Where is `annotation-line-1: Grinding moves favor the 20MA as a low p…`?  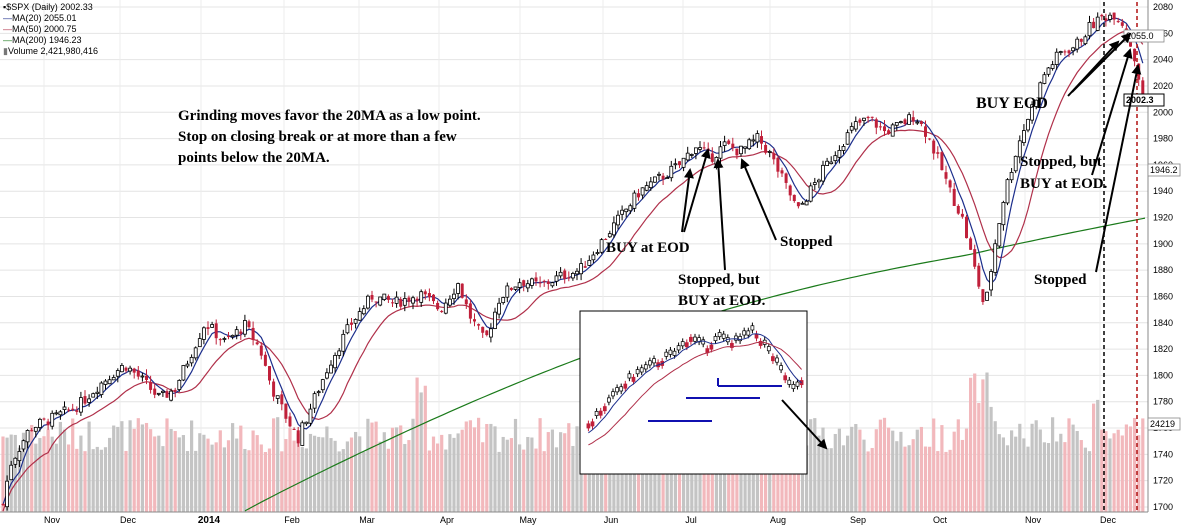
annotation-line-1: Grinding moves favor the 20MA as a low p… is located at coordinates (329, 116).